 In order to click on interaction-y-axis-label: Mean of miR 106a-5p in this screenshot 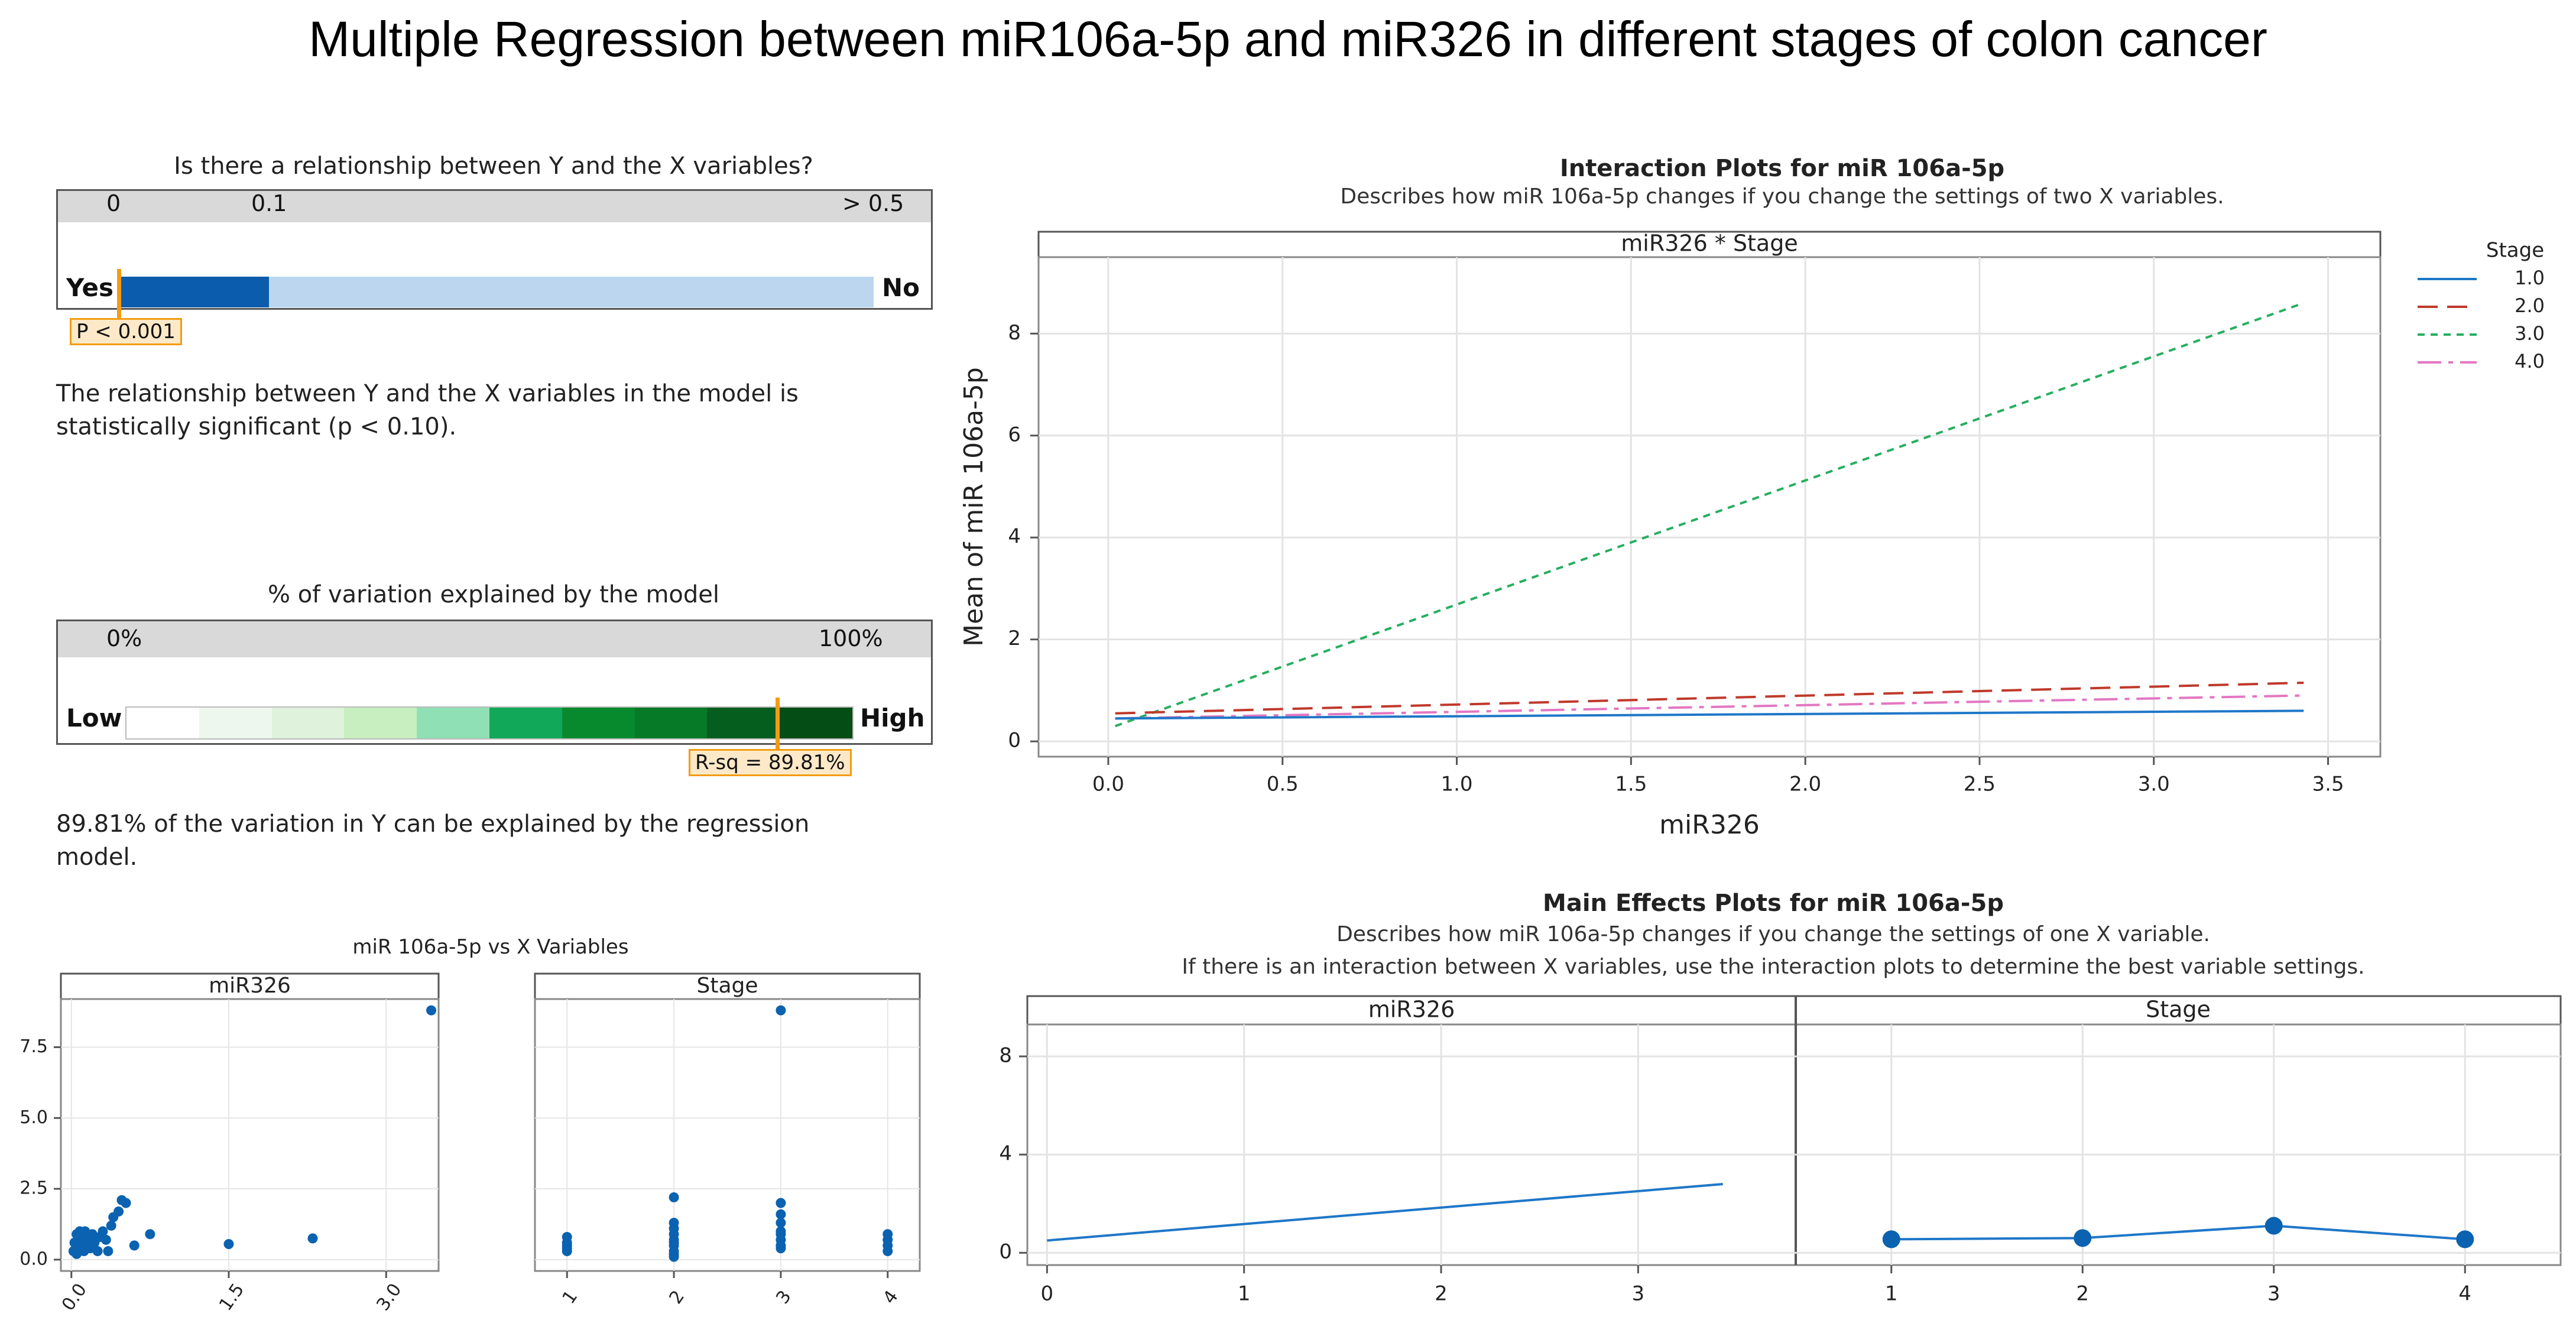, I will do `click(974, 507)`.